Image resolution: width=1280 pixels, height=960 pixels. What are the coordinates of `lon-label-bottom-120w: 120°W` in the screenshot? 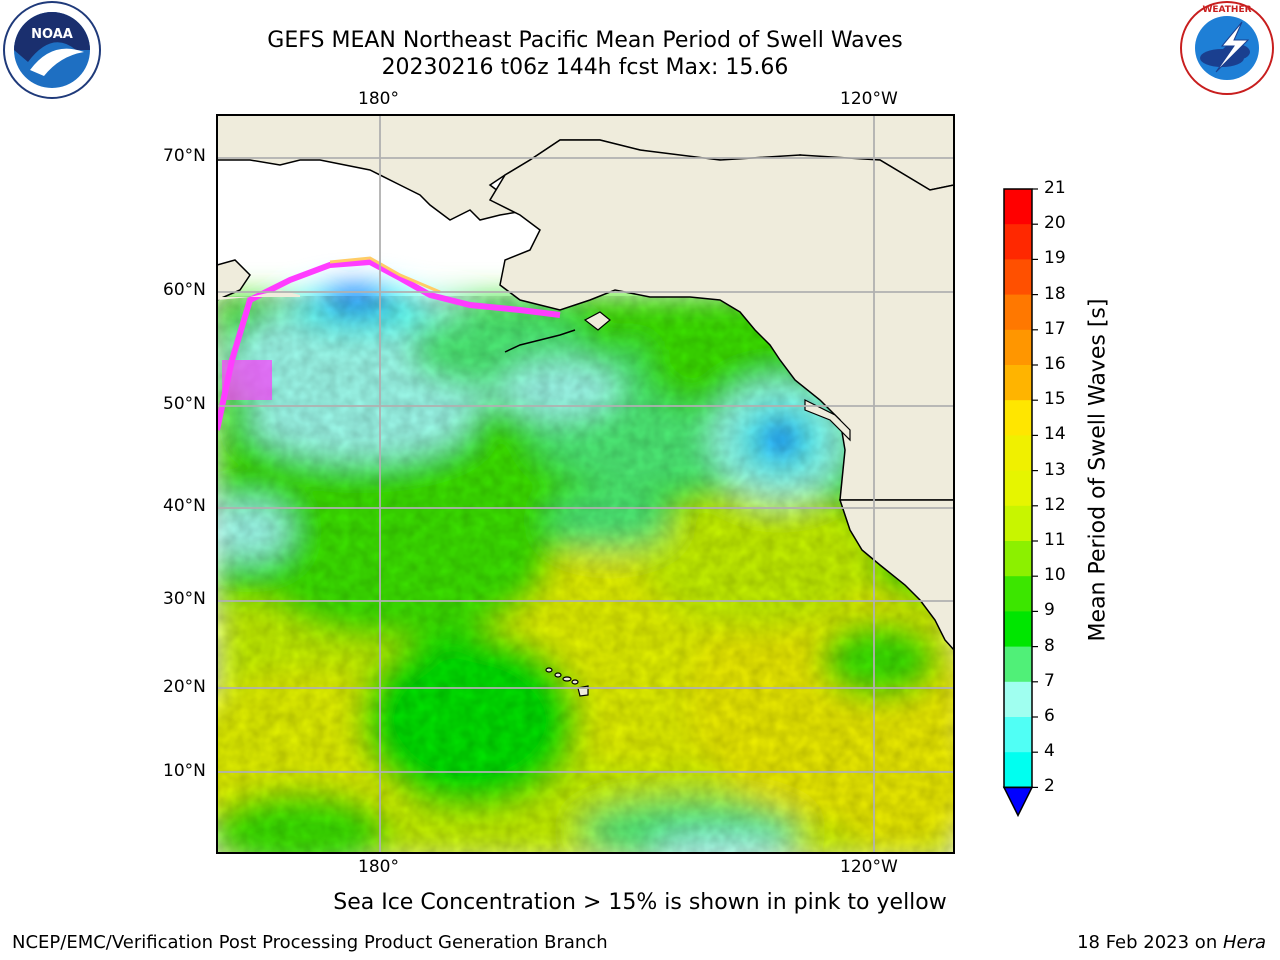 It's located at (869, 867).